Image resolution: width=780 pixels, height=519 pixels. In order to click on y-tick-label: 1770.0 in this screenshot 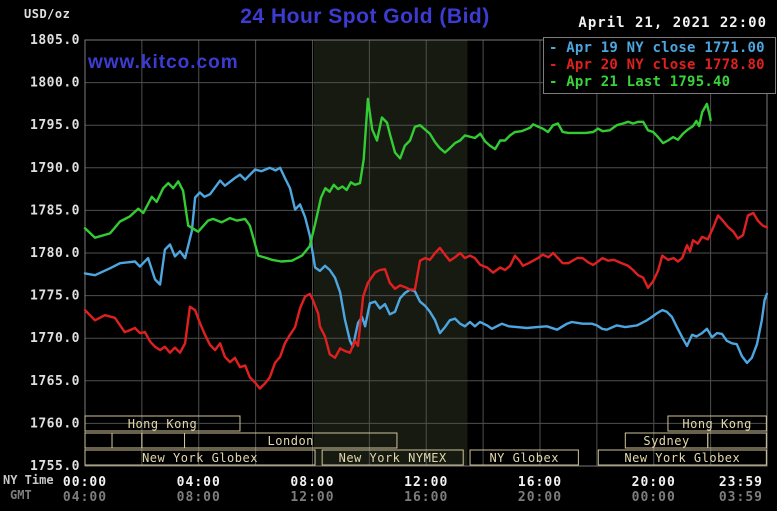, I will do `click(55, 338)`.